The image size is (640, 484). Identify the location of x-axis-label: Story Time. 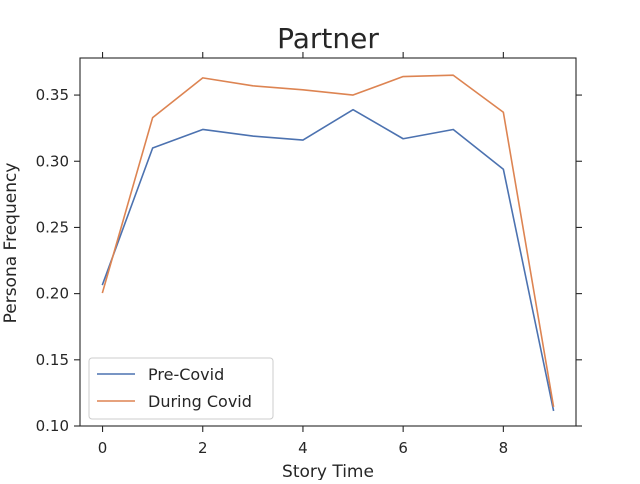
(328, 471).